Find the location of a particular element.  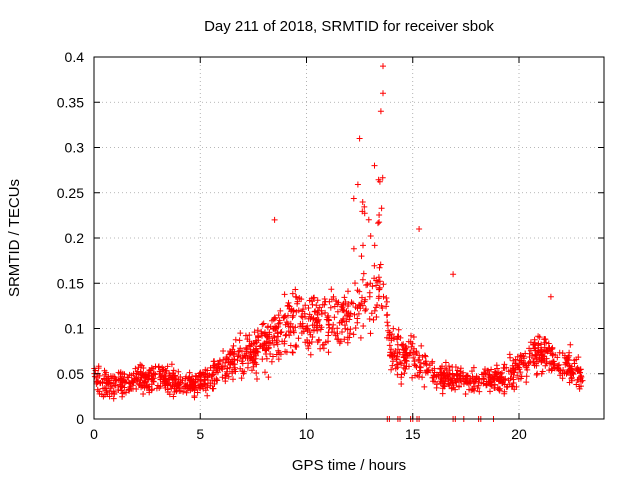

x-tick-labels: 0 5 10 15 20 is located at coordinates (308, 434).